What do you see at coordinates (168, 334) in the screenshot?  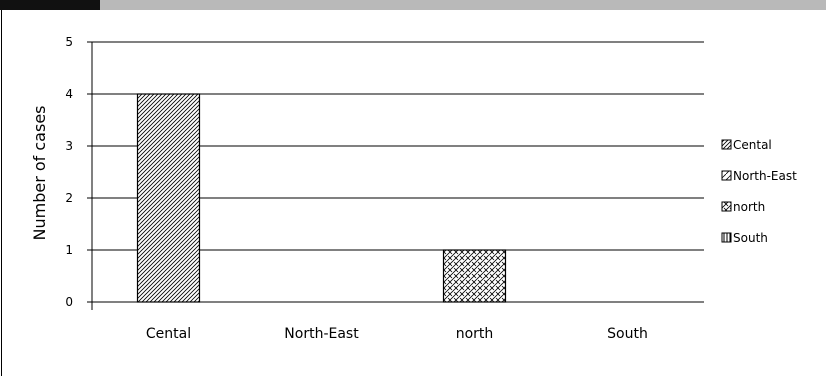 I see `x-tick-label: Cental` at bounding box center [168, 334].